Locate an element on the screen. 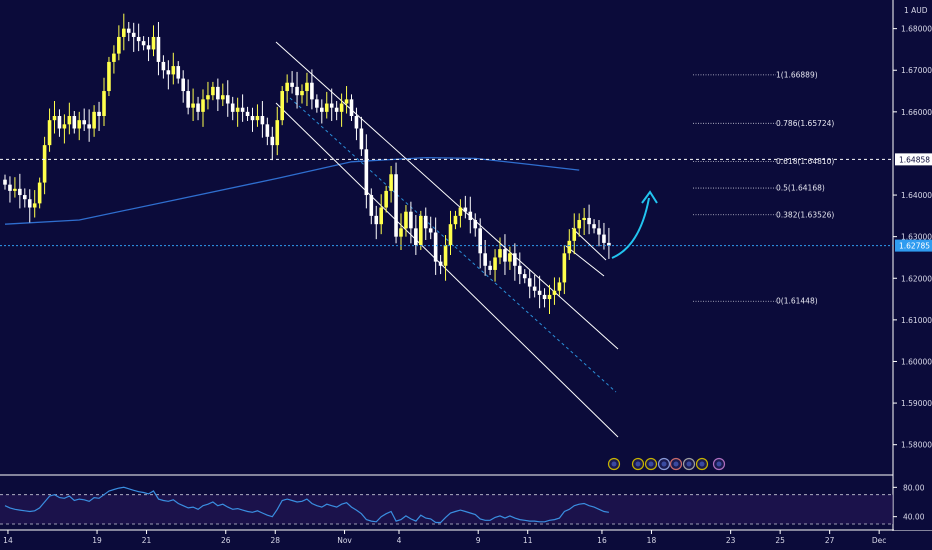 Image resolution: width=932 pixels, height=550 pixels. time-tick-label: 28 is located at coordinates (275, 540).